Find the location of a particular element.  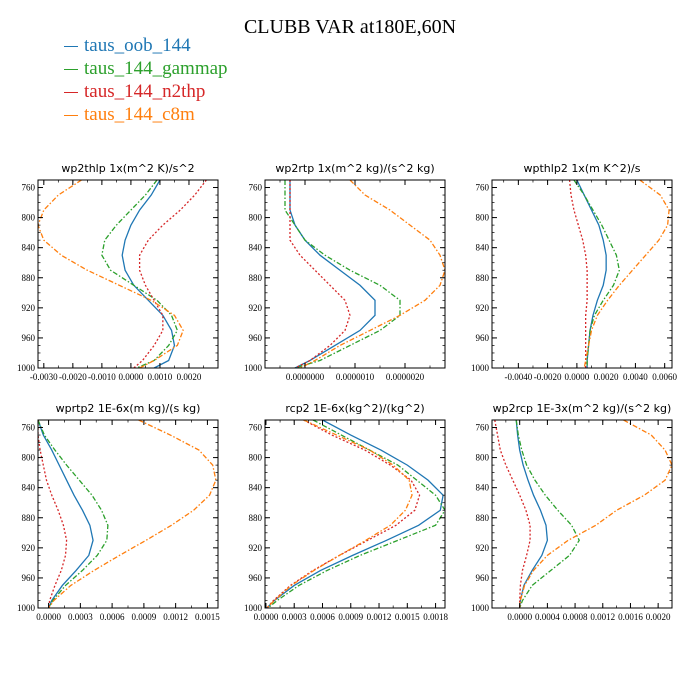

x-tick-label: 0.0000010 is located at coordinates (355, 377).